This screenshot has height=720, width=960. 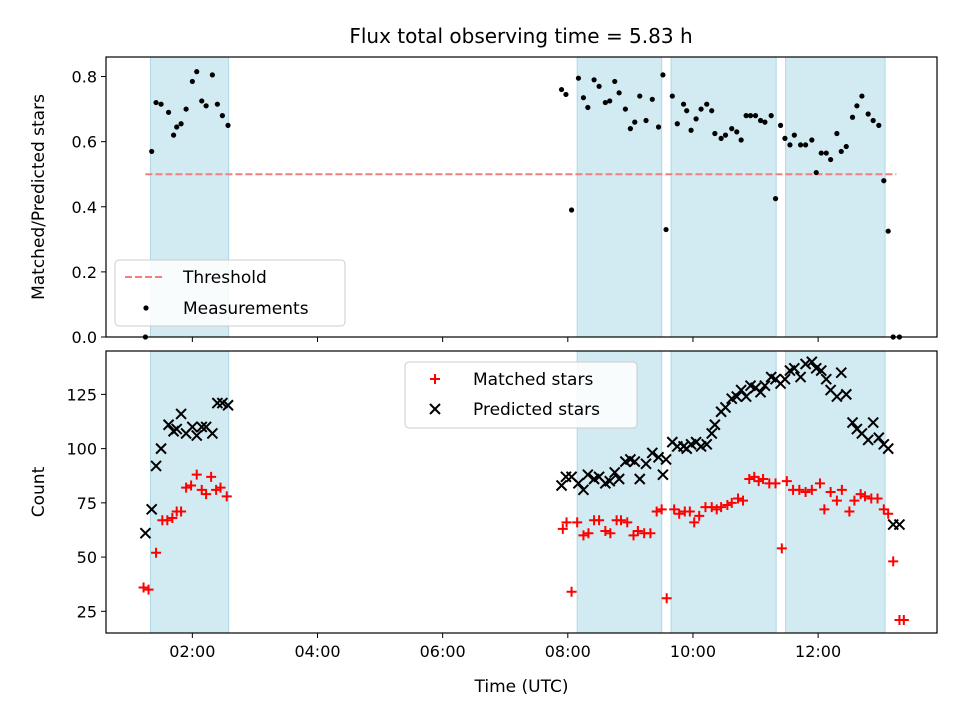 I want to click on x-tick-label: 02:00, so click(x=192, y=651).